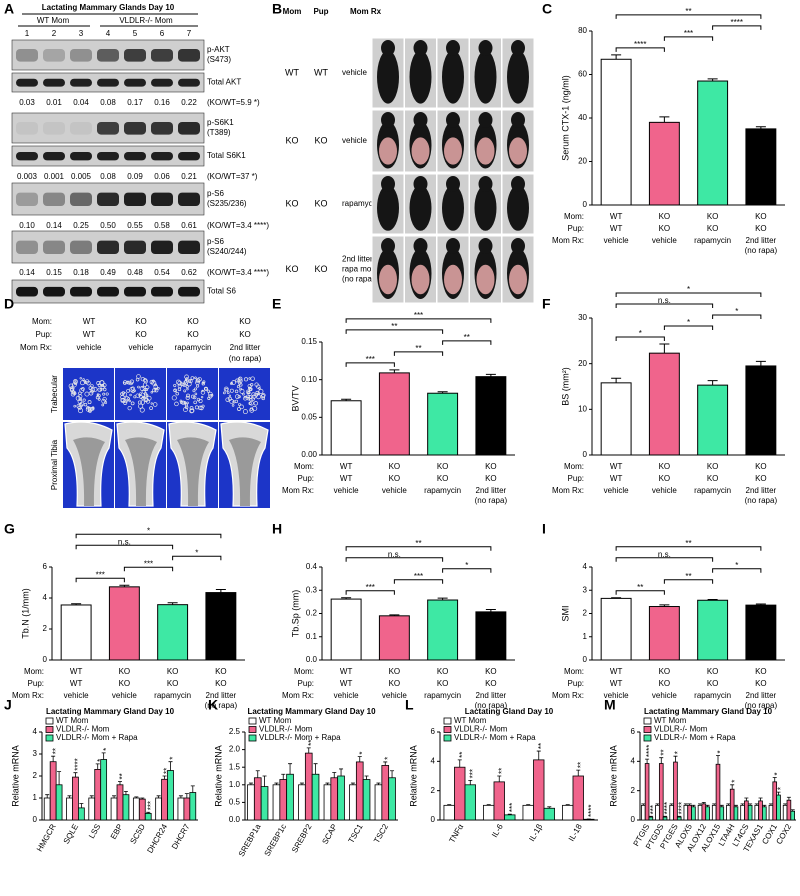  Describe the element at coordinates (354, 72) in the screenshot. I see `row-rx: vehicle` at that location.